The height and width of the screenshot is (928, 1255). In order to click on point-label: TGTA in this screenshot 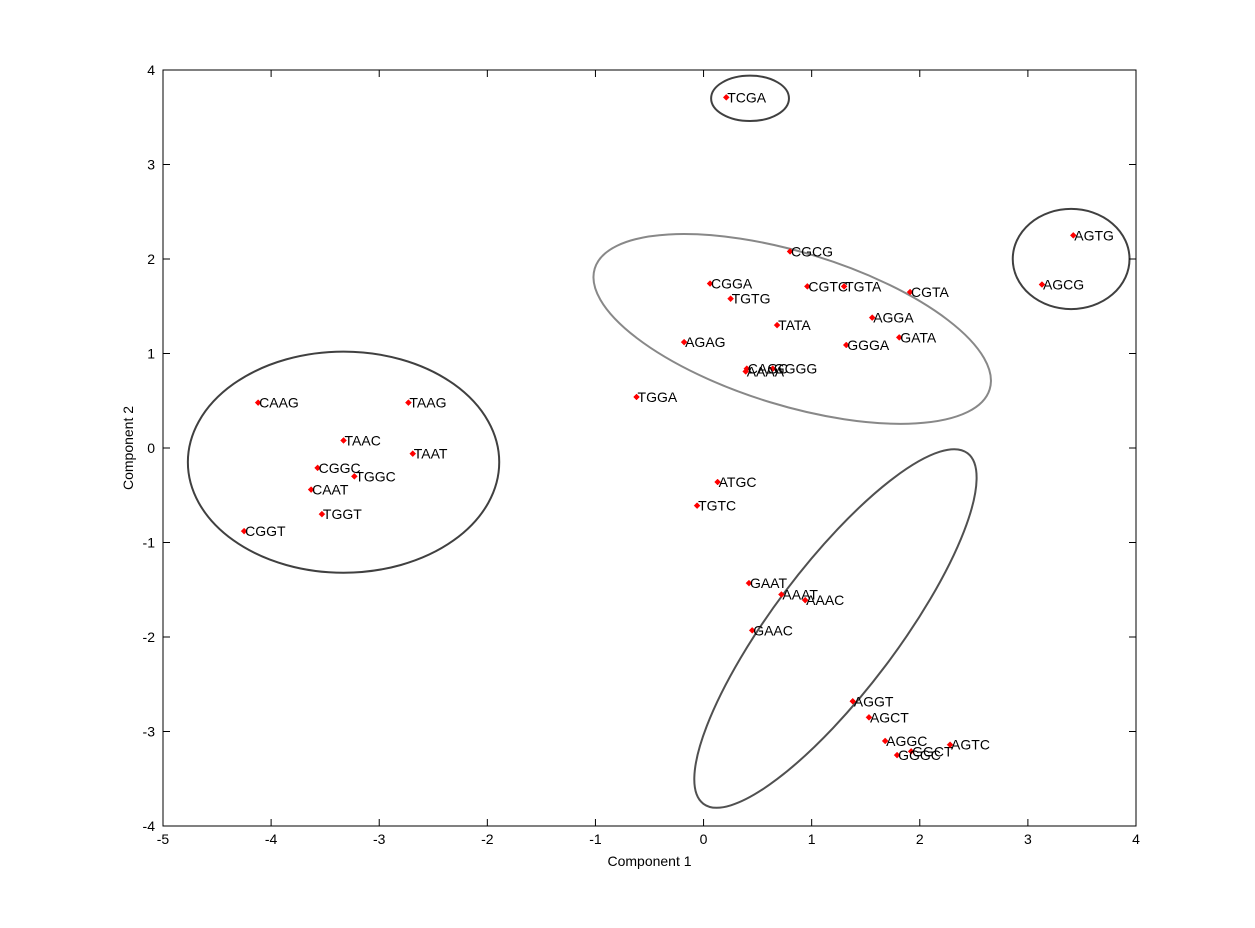, I will do `click(863, 286)`.